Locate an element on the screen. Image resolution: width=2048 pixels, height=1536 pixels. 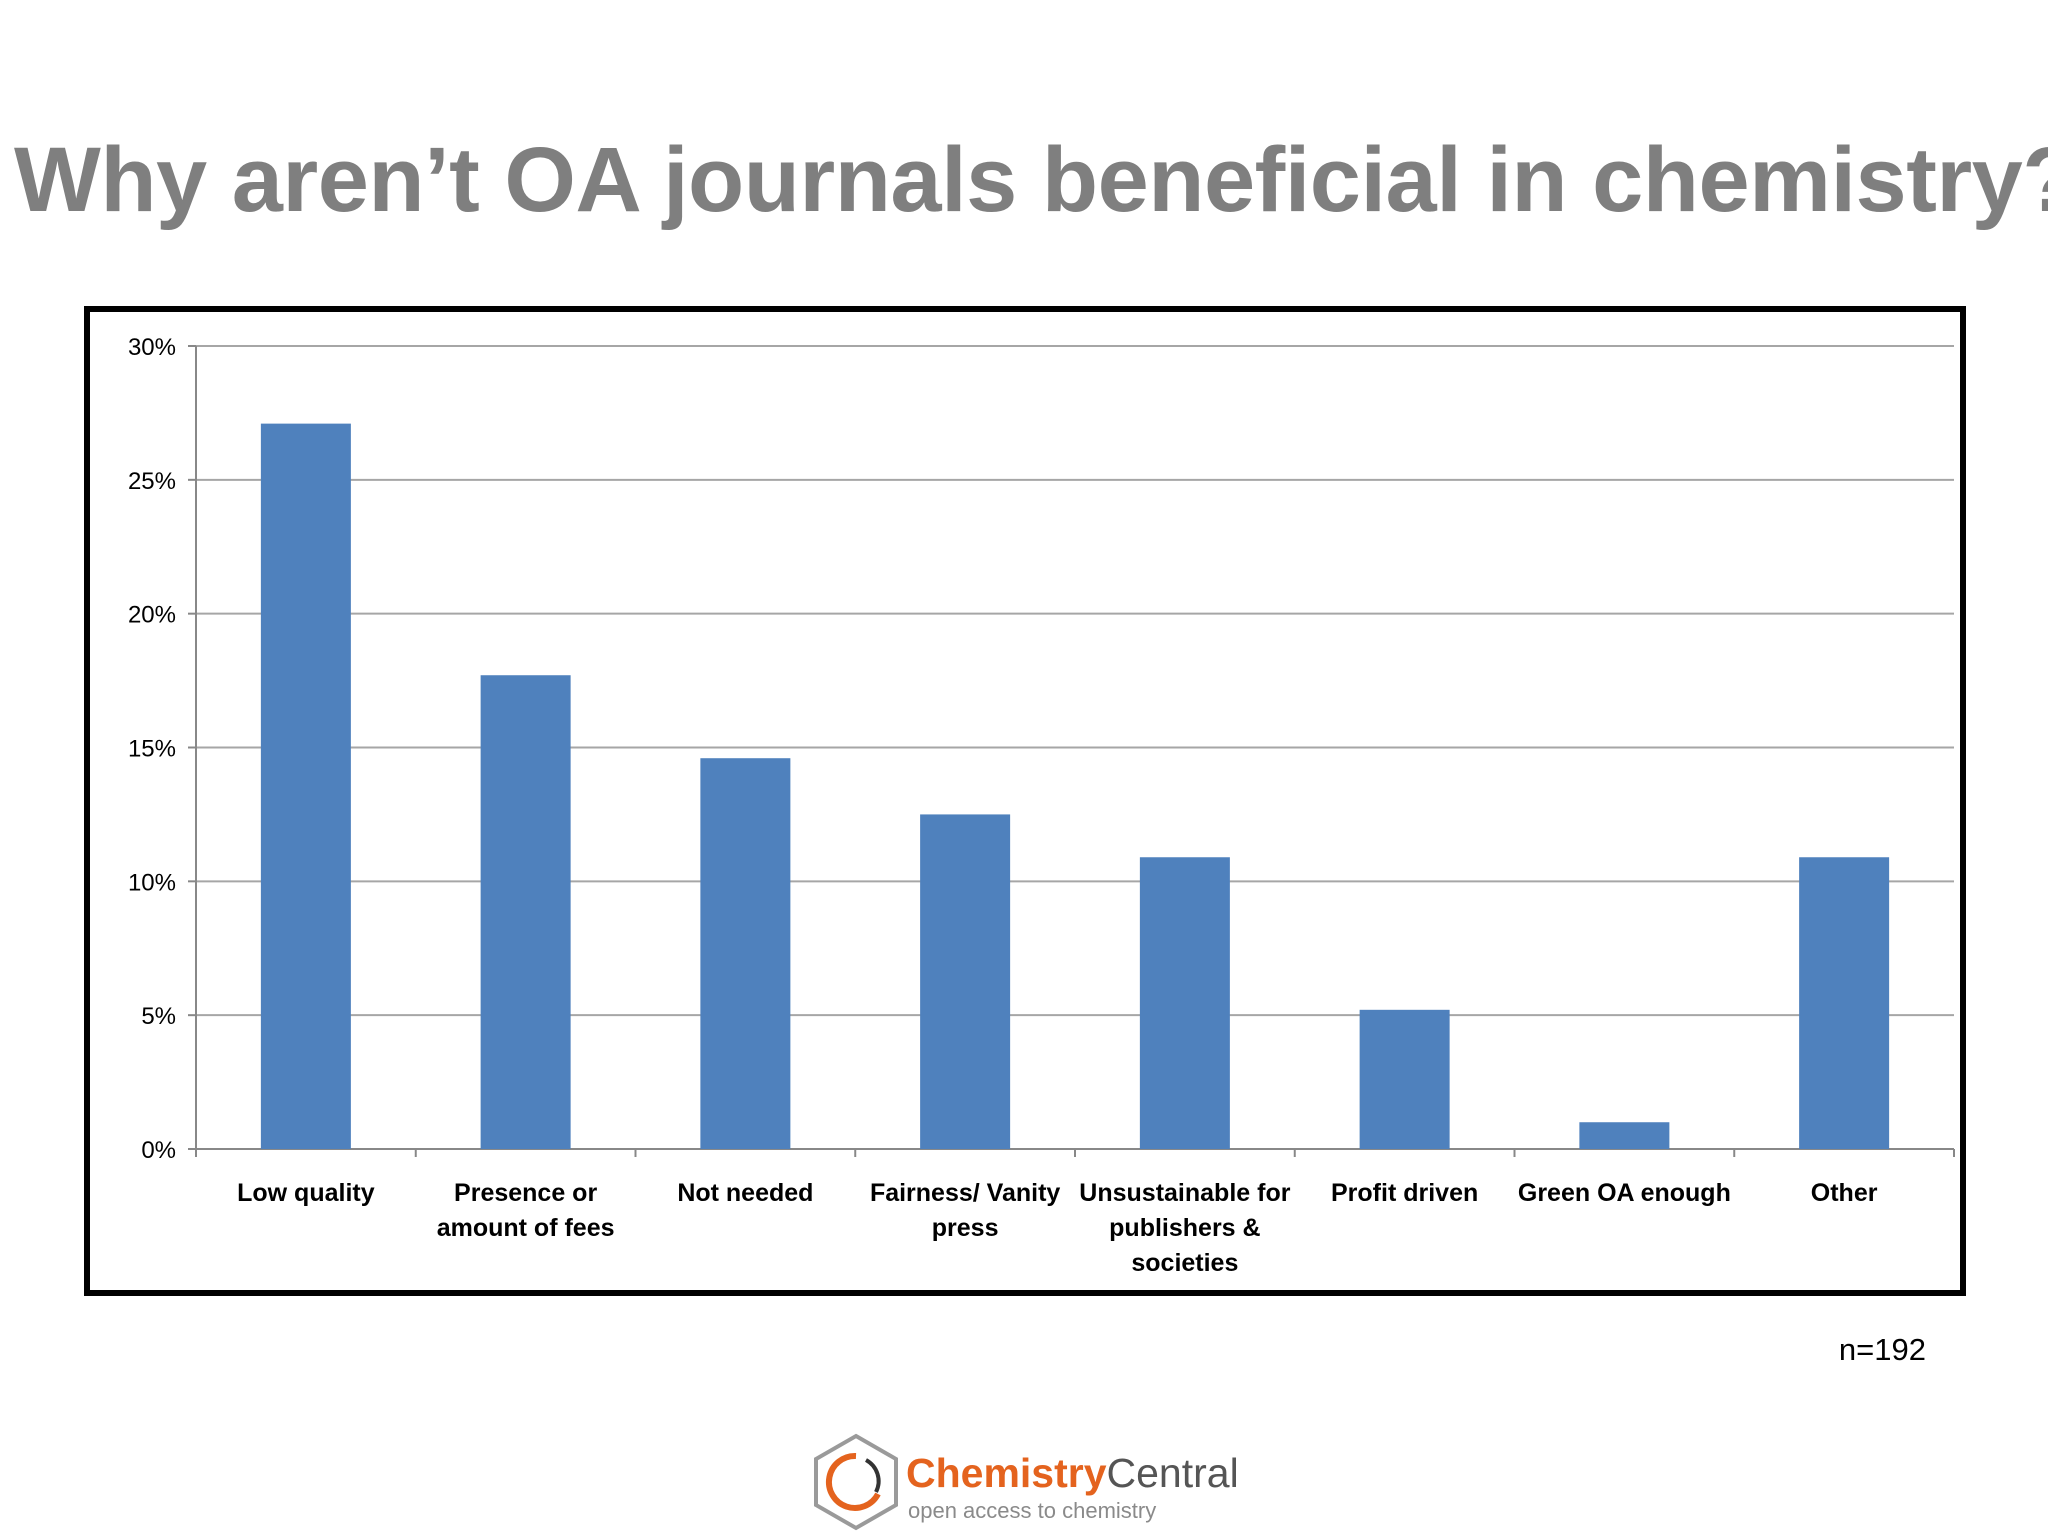
x-category-label: Green OA enough is located at coordinates (1624, 1193).